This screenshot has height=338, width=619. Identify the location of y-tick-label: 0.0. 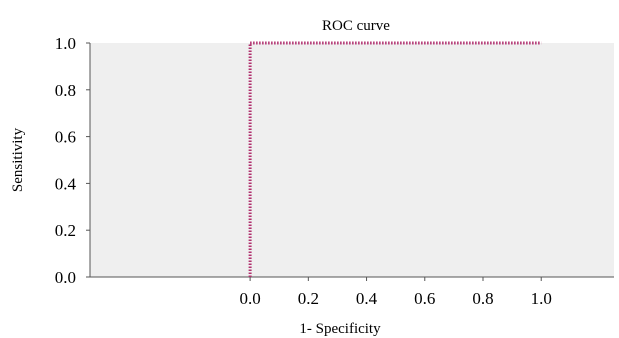
(65, 277).